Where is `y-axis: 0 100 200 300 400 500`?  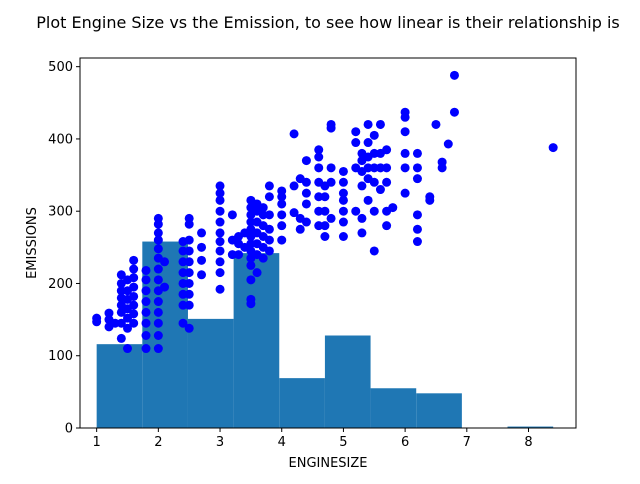
y-axis: 0 100 200 300 400 500 is located at coordinates (64, 248).